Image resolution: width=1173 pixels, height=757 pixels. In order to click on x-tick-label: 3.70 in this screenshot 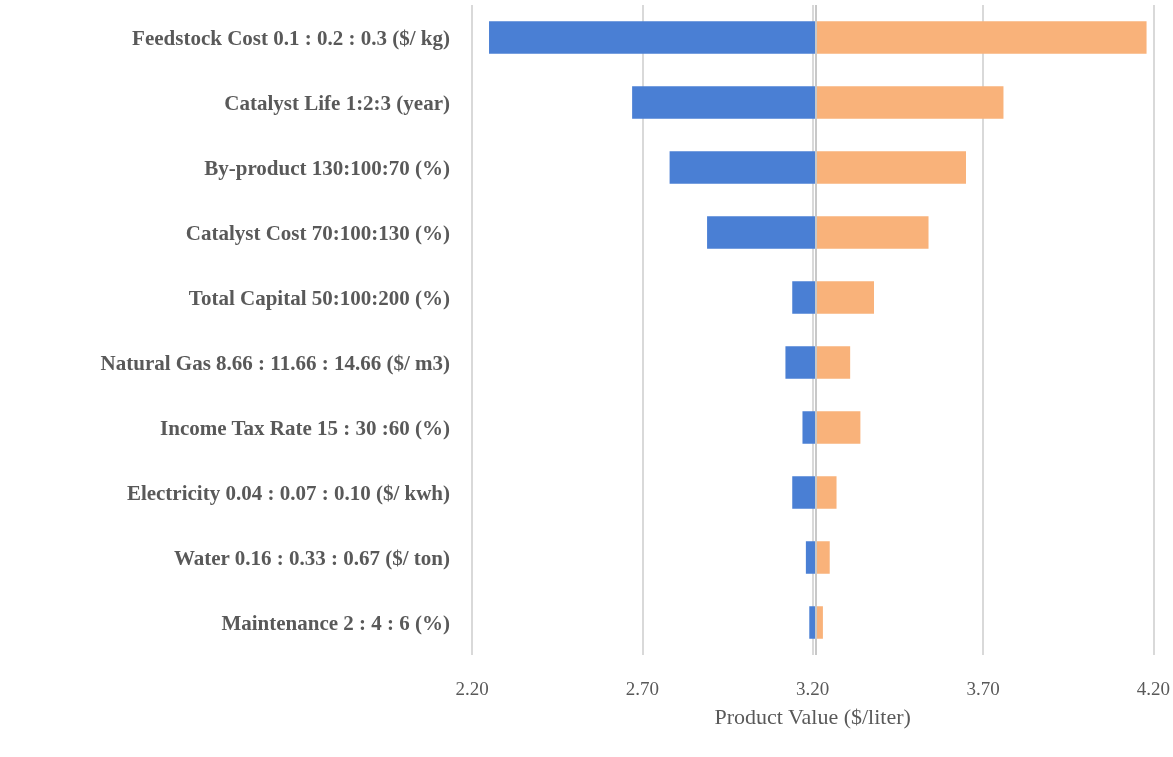, I will do `click(983, 688)`.